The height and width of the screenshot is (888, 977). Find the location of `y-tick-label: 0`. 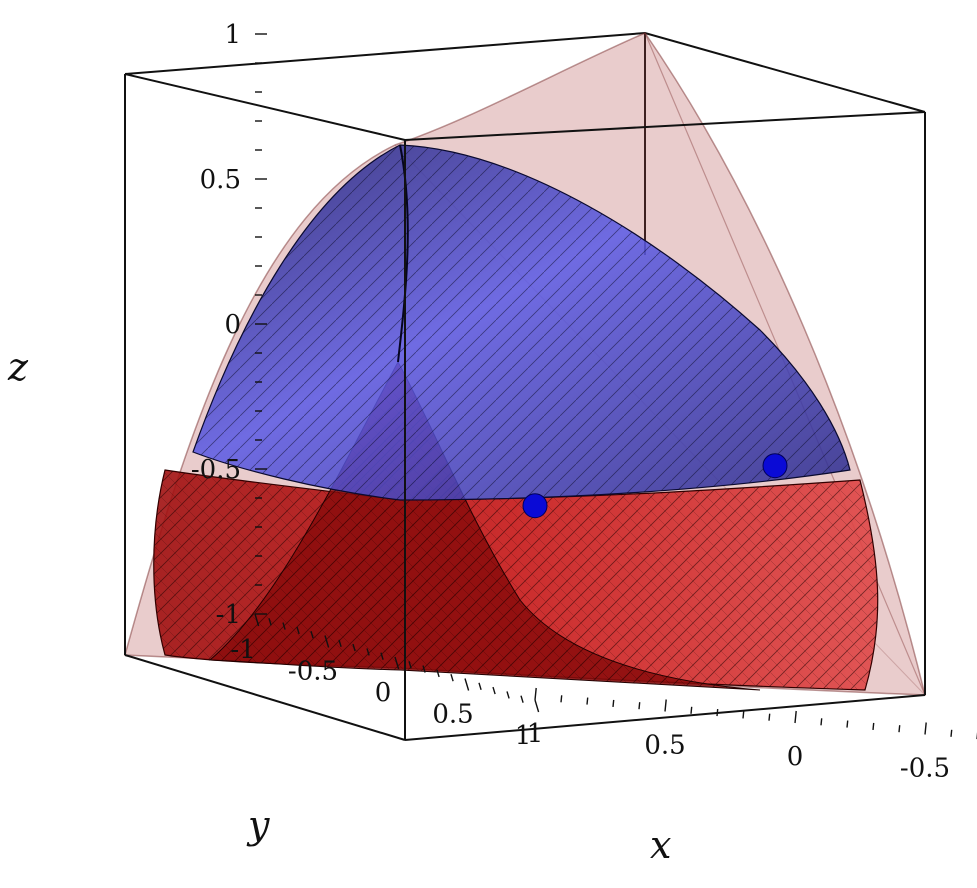

y-tick-label: 0 is located at coordinates (383, 693).